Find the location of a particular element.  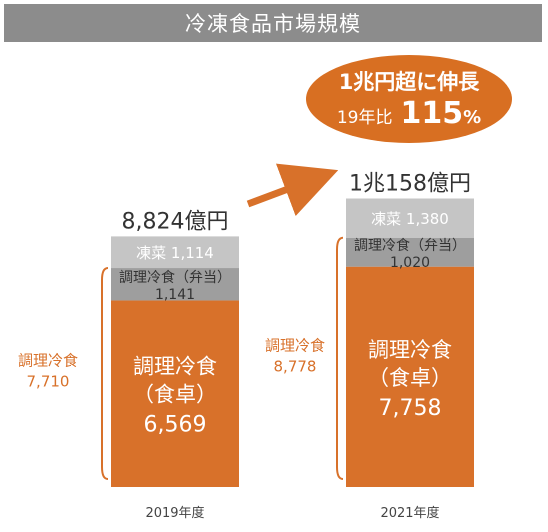

chart-title: 冷凍食品市場規模 is located at coordinates (273, 23).